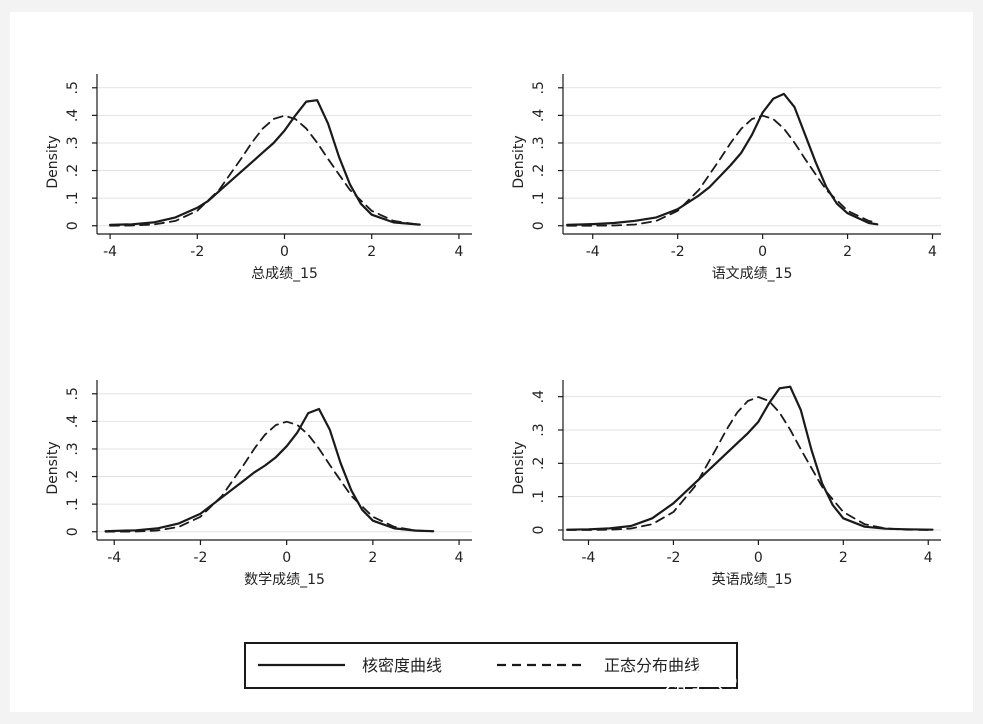 The width and height of the screenshot is (983, 724). I want to click on legend-label-kde: 核密度曲线, so click(402, 665).